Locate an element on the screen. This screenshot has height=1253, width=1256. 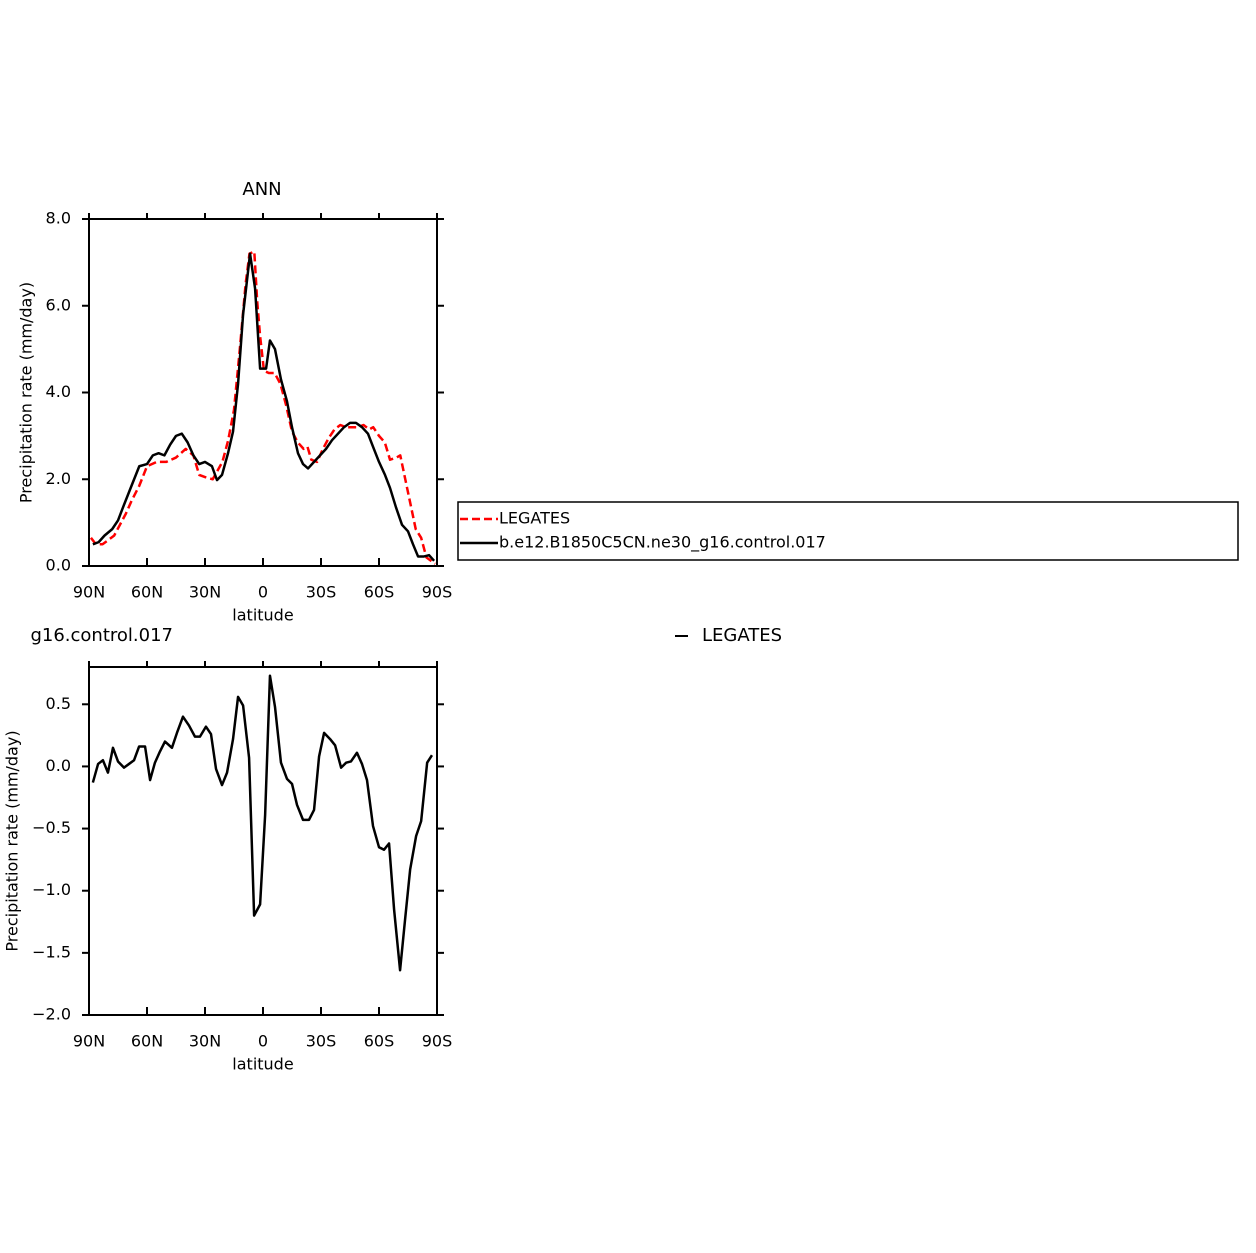
chart-title-left: g16.control.017 is located at coordinates (101, 635).